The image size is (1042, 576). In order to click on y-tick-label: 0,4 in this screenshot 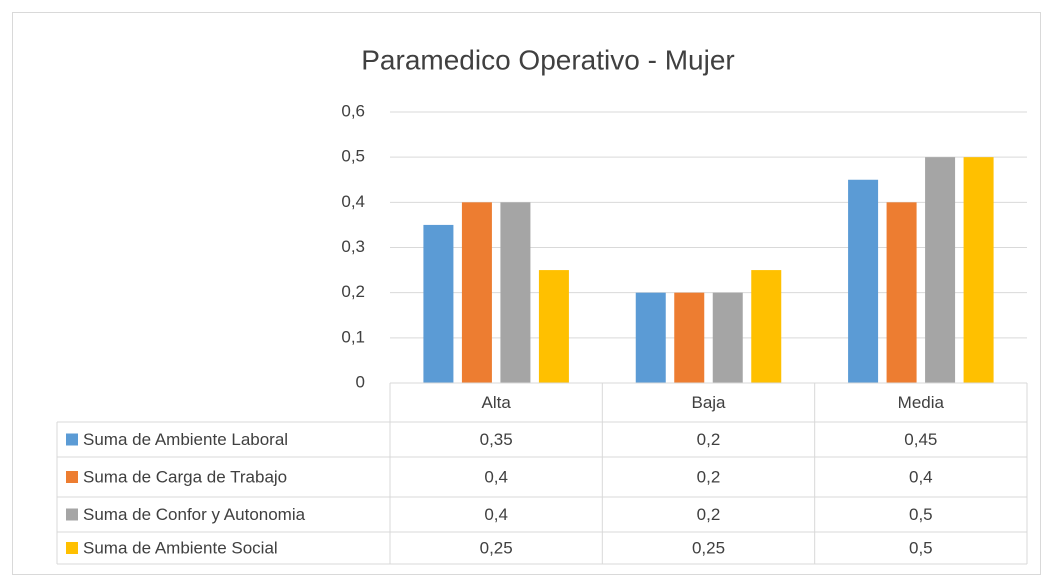, I will do `click(353, 201)`.